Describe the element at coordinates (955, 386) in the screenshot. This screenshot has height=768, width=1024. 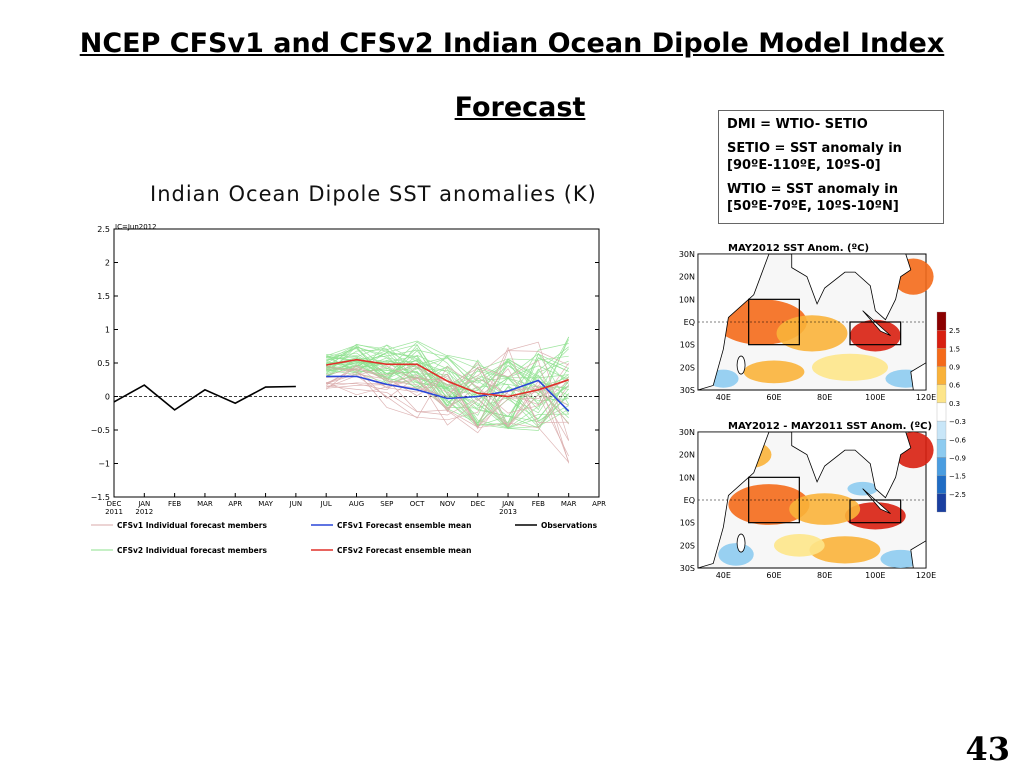
I see `colorbar-label: 0.6` at that location.